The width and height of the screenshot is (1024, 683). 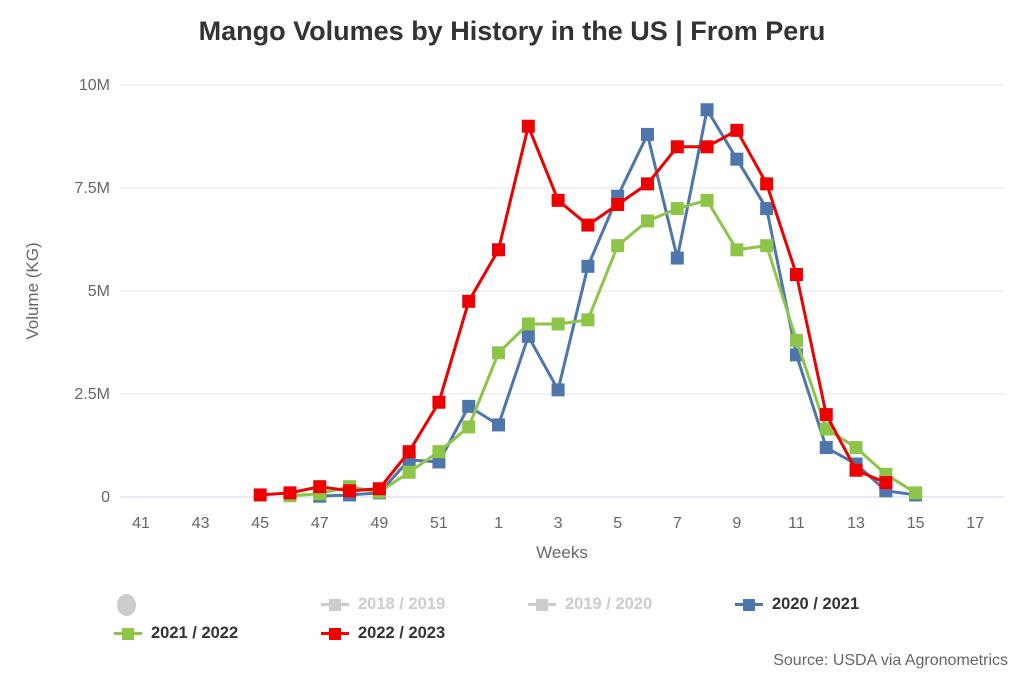 I want to click on x-tick-label: 5, so click(x=617, y=523).